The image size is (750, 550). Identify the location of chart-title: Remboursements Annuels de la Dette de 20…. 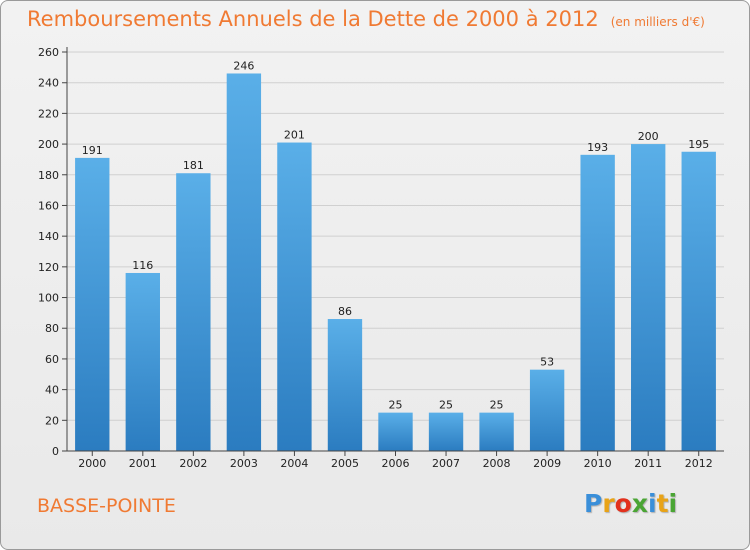
(366, 19).